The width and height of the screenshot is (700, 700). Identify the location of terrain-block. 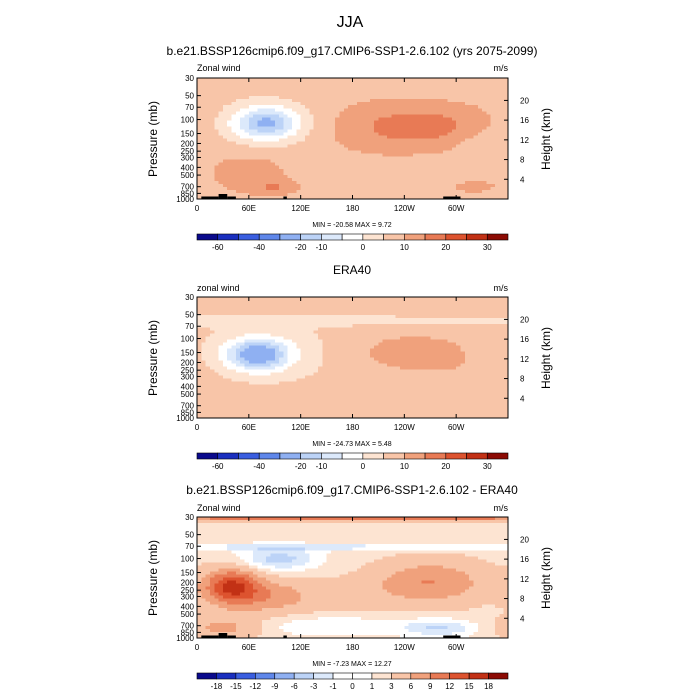
(223, 196).